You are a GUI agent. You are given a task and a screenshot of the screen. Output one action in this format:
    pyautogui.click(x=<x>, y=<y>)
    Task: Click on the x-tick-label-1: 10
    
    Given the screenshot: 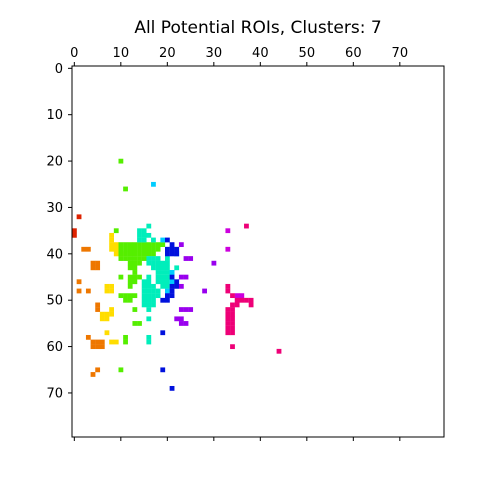 What is the action you would take?
    pyautogui.click(x=121, y=53)
    